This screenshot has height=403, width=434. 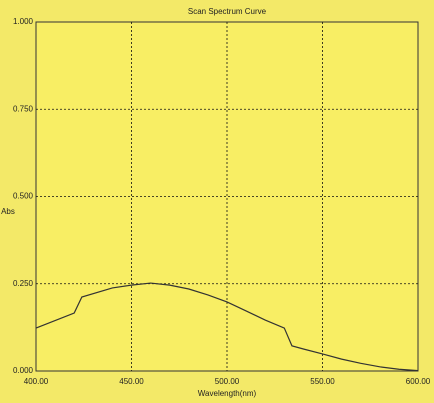 I want to click on y-tick-label: 1.000, so click(x=23, y=21).